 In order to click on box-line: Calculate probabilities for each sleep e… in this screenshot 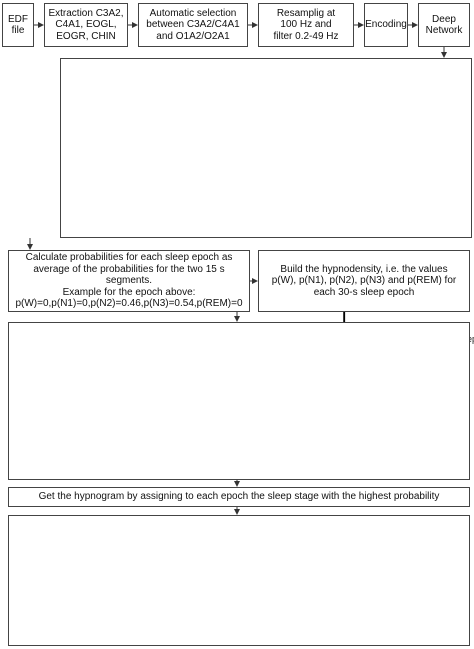, I will do `click(129, 258)`.